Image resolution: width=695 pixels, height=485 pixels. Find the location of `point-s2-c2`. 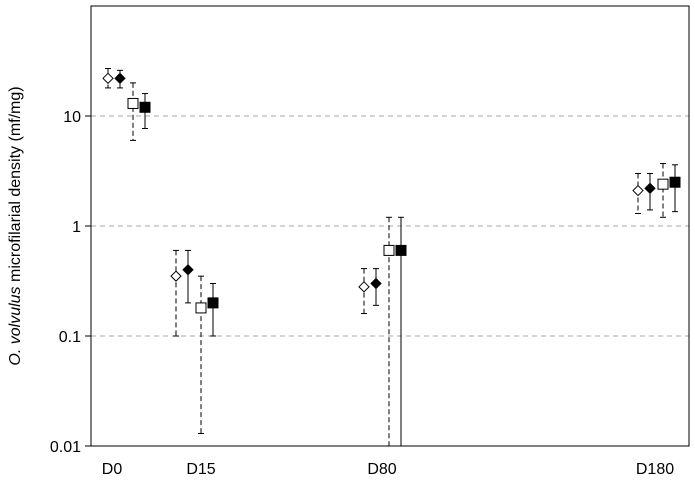

point-s2-c2 is located at coordinates (389, 250).